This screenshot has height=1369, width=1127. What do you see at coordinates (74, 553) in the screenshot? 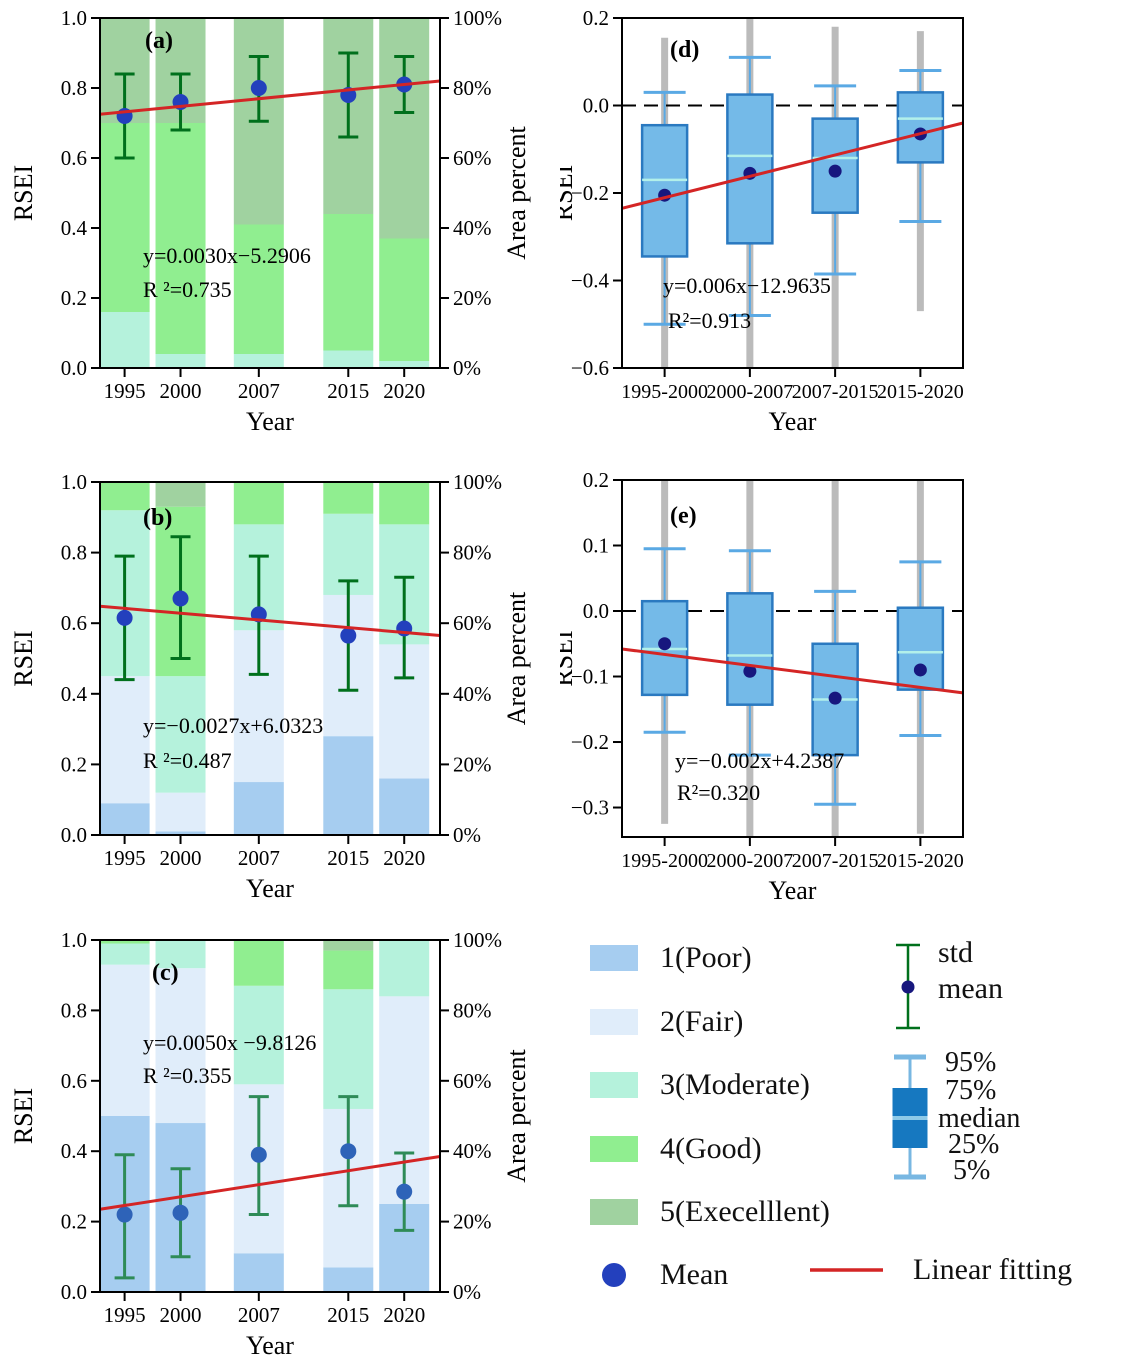
I see `y-tick-label: 0.8` at bounding box center [74, 553].